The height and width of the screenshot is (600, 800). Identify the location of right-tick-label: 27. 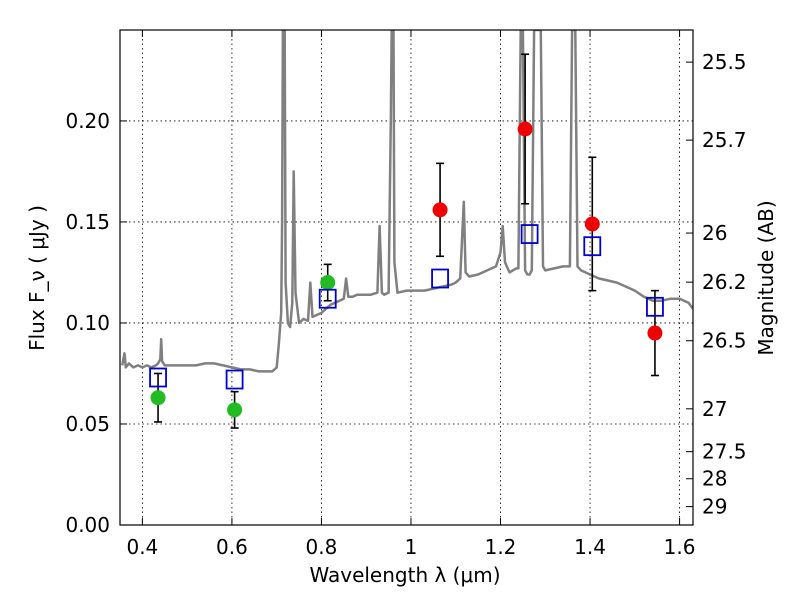
(714, 409).